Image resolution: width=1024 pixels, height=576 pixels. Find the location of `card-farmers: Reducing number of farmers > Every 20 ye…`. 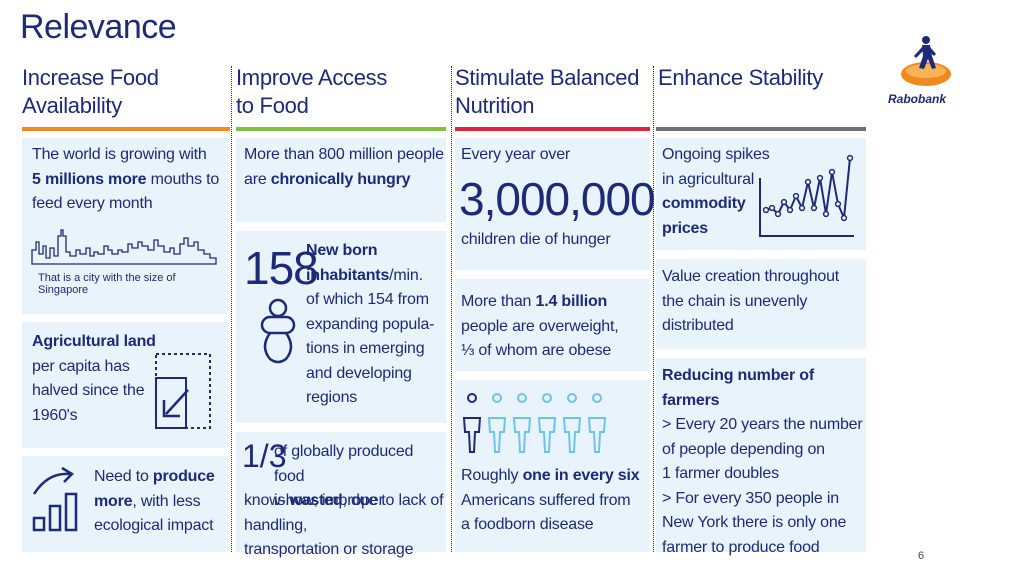

card-farmers: Reducing number of farmers > Every 20 ye… is located at coordinates (761, 457).